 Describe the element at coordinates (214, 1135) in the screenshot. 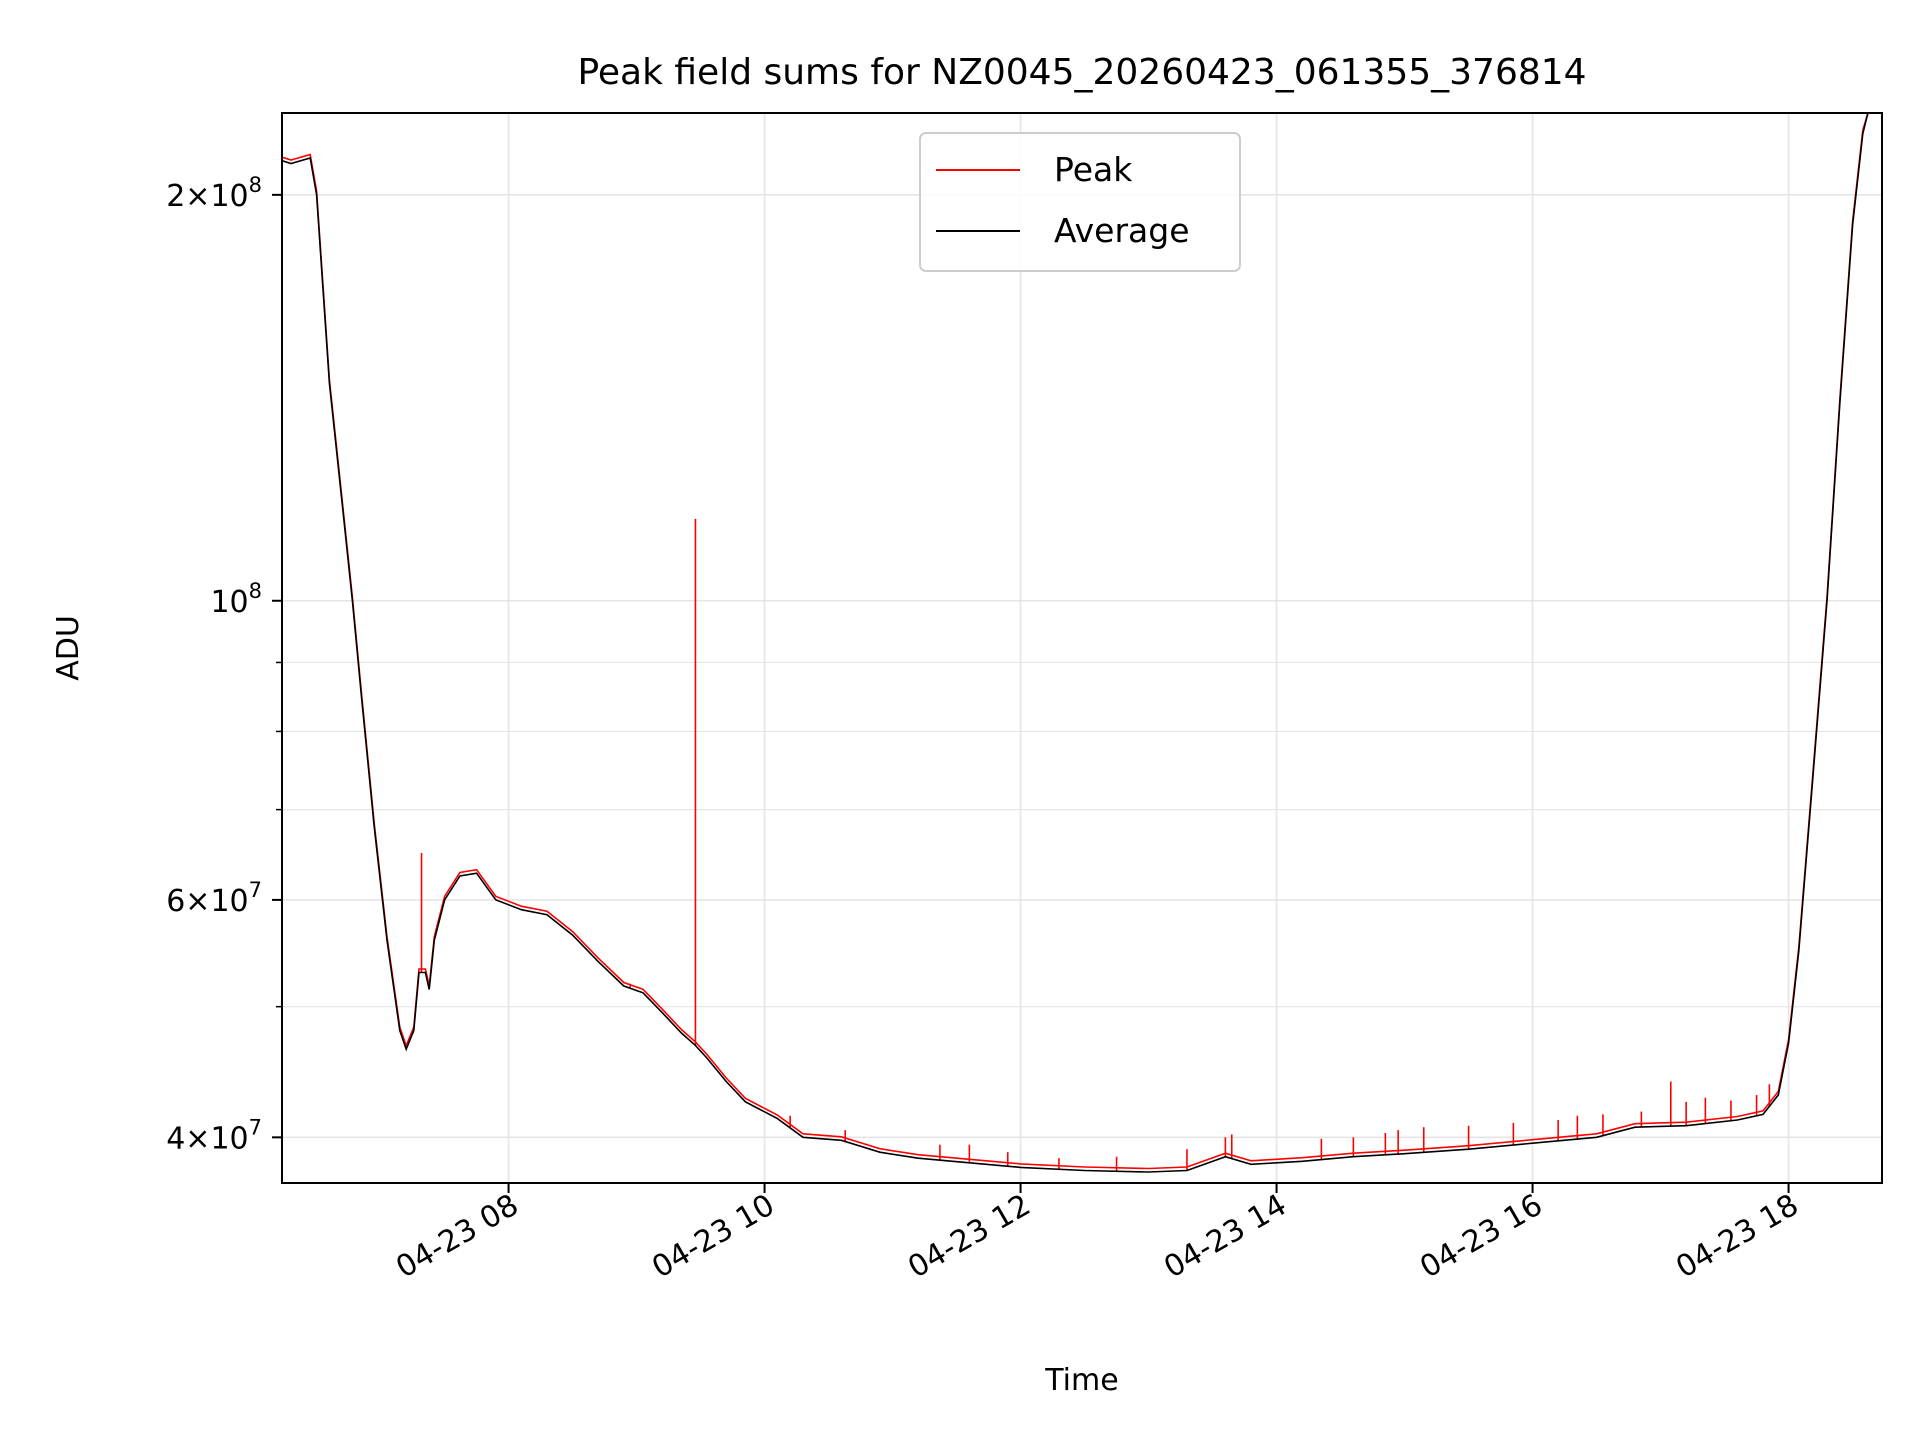

I see `y-tick-label: 4×107` at that location.